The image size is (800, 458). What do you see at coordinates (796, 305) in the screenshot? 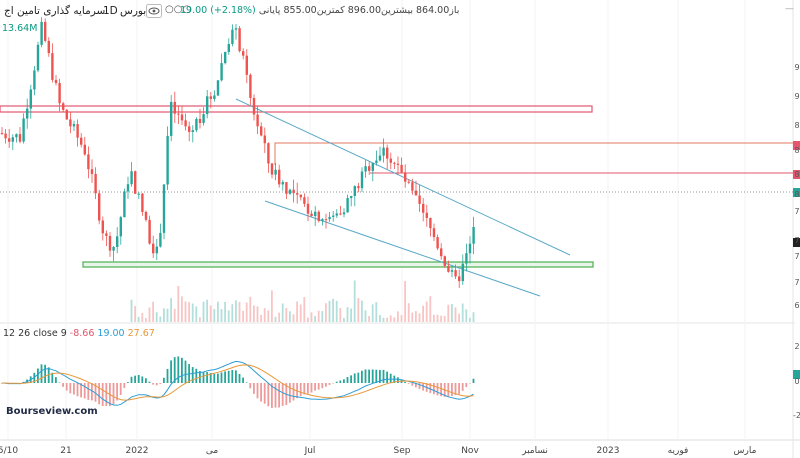
I see `price-axis-label: 6` at bounding box center [796, 305].